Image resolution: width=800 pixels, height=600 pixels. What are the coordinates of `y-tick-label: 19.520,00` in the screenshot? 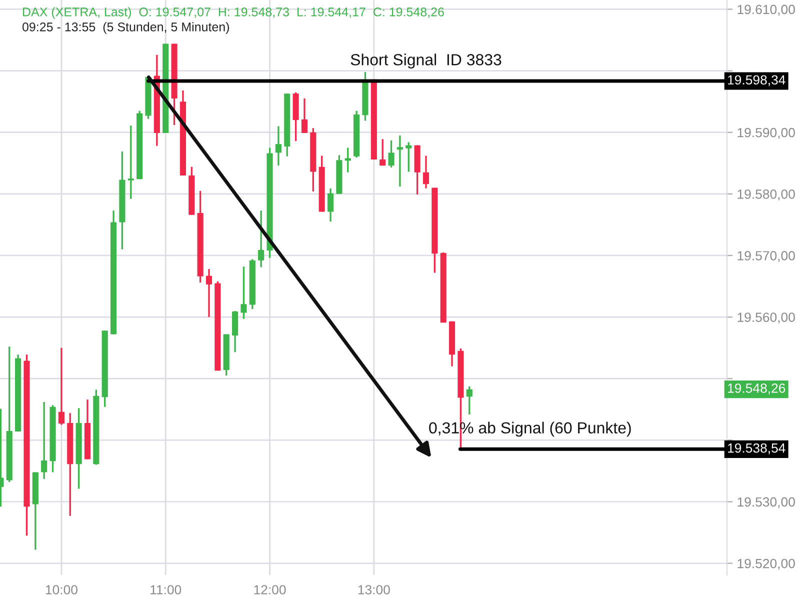 It's located at (766, 564).